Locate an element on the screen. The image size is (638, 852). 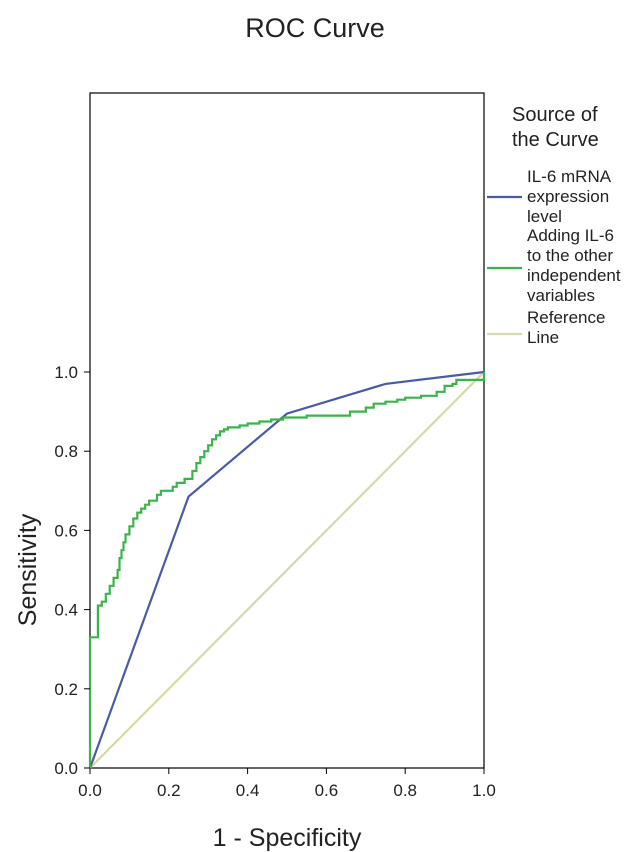
x-tick-label: 1.0 is located at coordinates (484, 790).